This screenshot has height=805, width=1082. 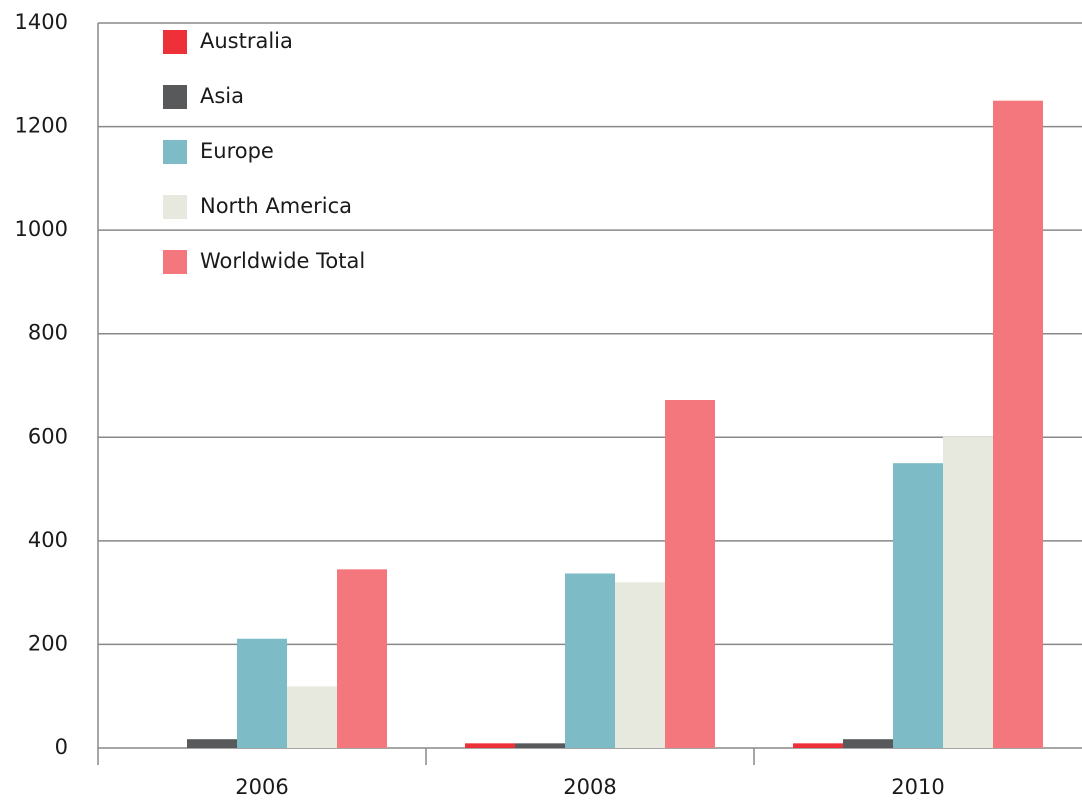 What do you see at coordinates (222, 96) in the screenshot?
I see `legend-label: Asia` at bounding box center [222, 96].